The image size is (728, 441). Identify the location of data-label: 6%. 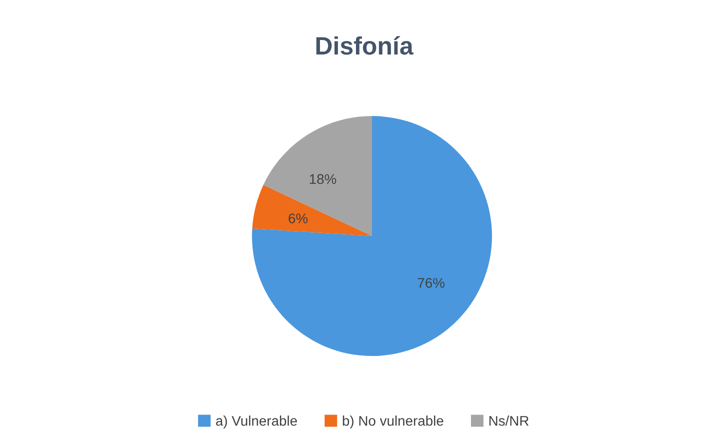
(298, 218).